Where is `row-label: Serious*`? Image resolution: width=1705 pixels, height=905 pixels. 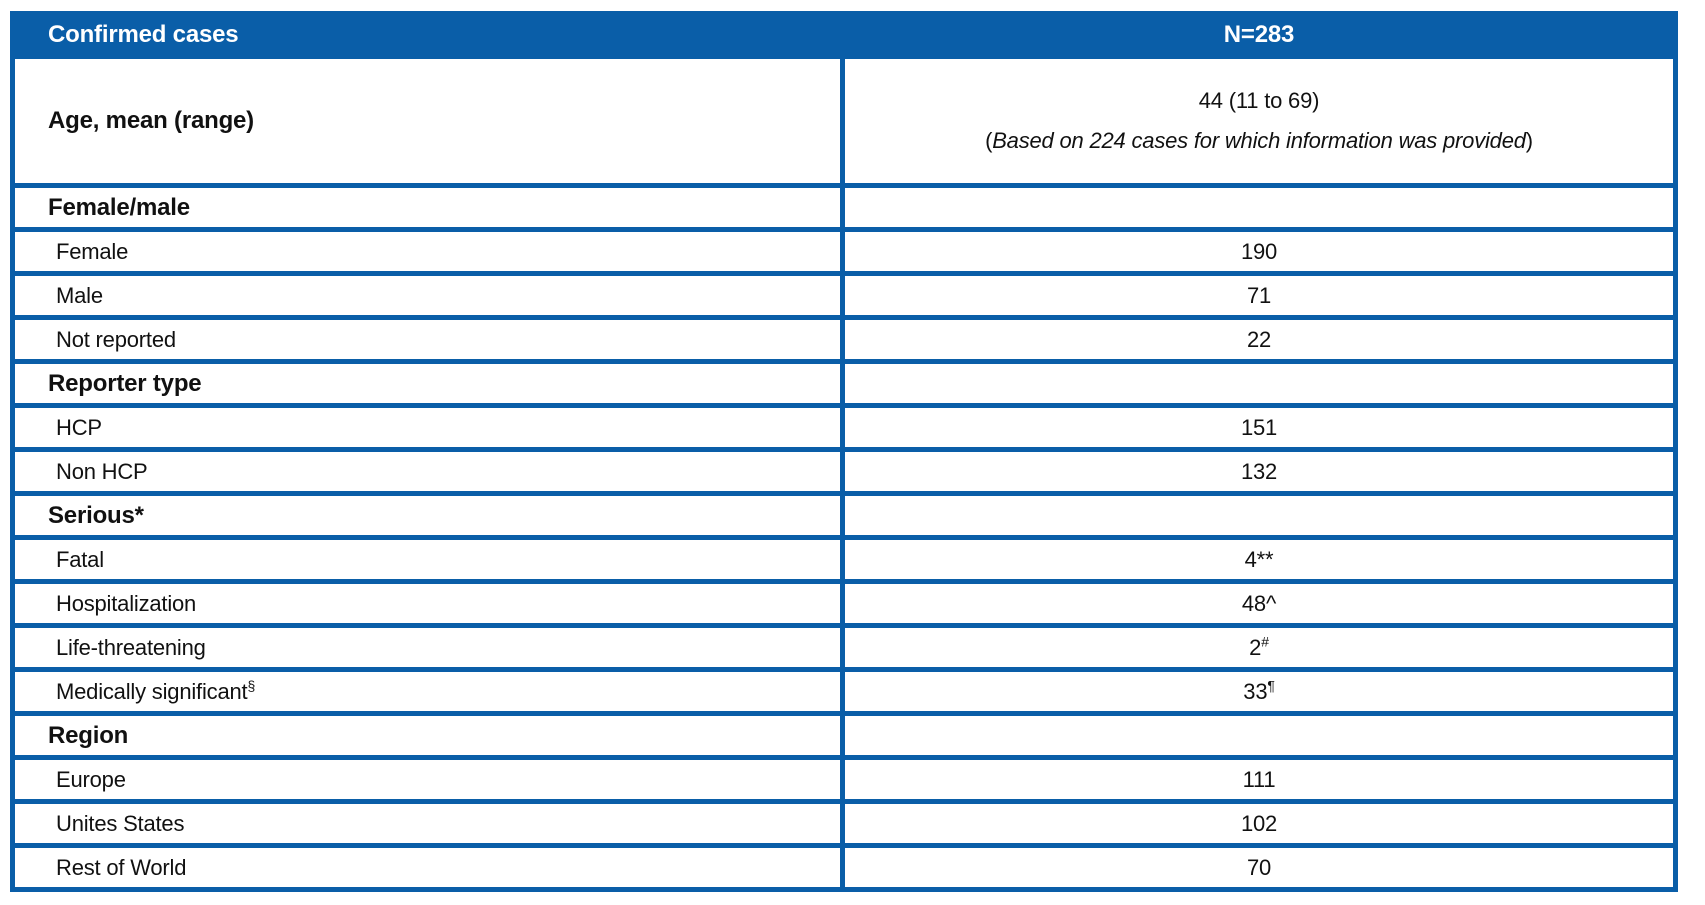
row-label: Serious* is located at coordinates (96, 515).